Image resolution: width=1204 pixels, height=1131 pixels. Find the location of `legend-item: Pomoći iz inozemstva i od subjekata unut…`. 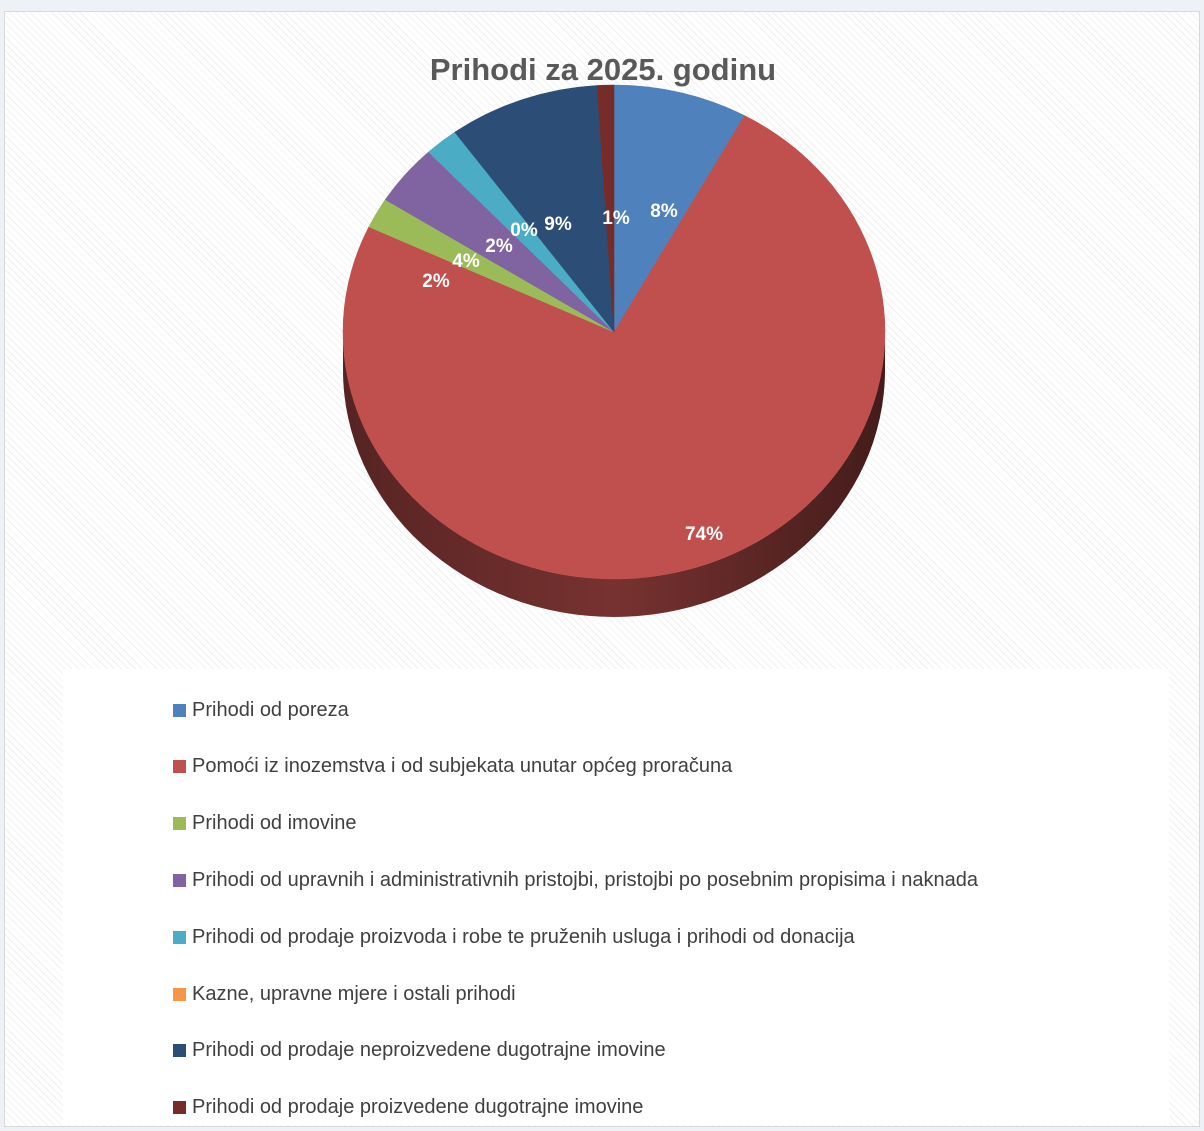

legend-item: Pomoći iz inozemstva i od subjekata unut… is located at coordinates (452, 767).